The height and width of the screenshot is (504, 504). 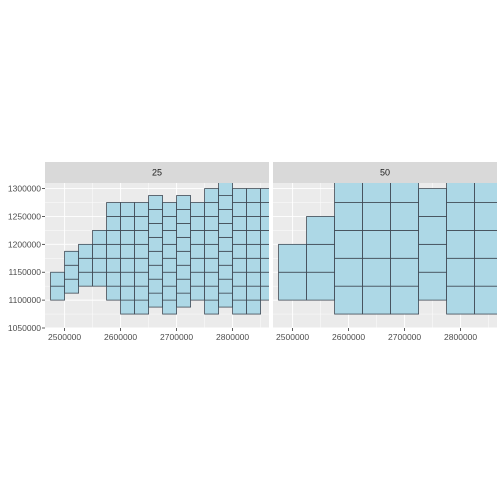 What do you see at coordinates (24, 216) in the screenshot?
I see `y-tick-label: 1250000` at bounding box center [24, 216].